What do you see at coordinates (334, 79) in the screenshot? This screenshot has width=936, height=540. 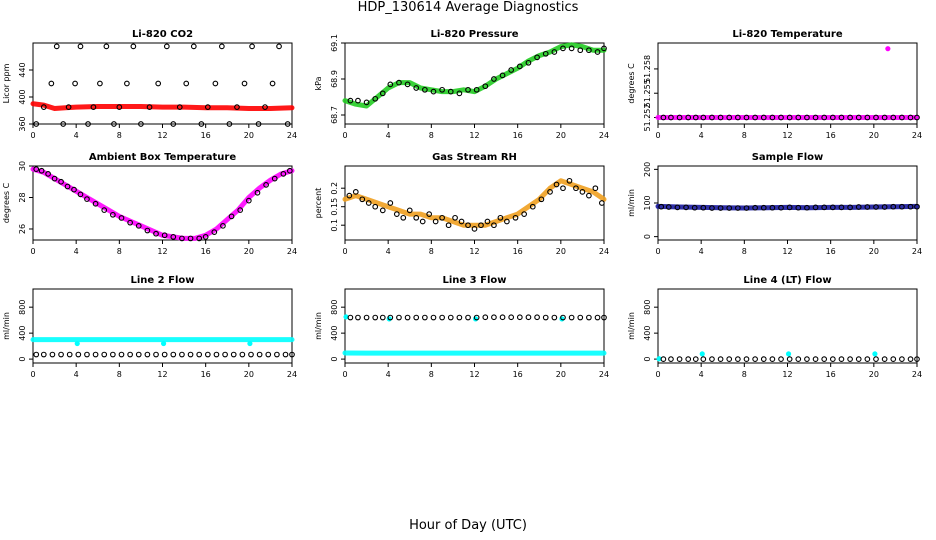 I see `y-tick-label: 68.9` at bounding box center [334, 79].